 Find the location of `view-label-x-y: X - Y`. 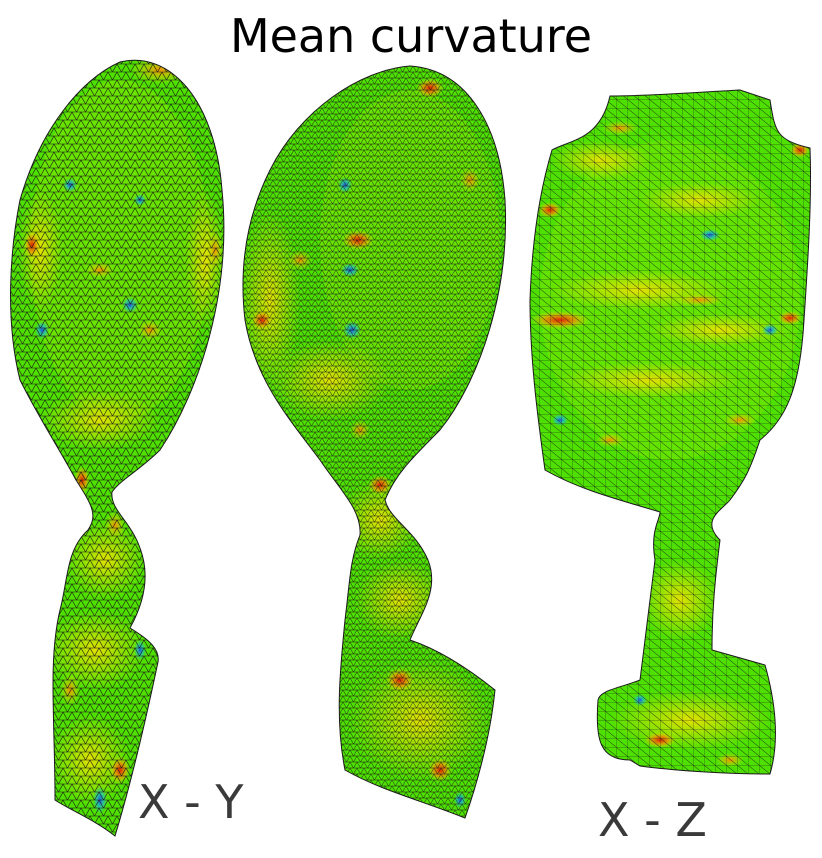

view-label-x-y: X - Y is located at coordinates (191, 802).